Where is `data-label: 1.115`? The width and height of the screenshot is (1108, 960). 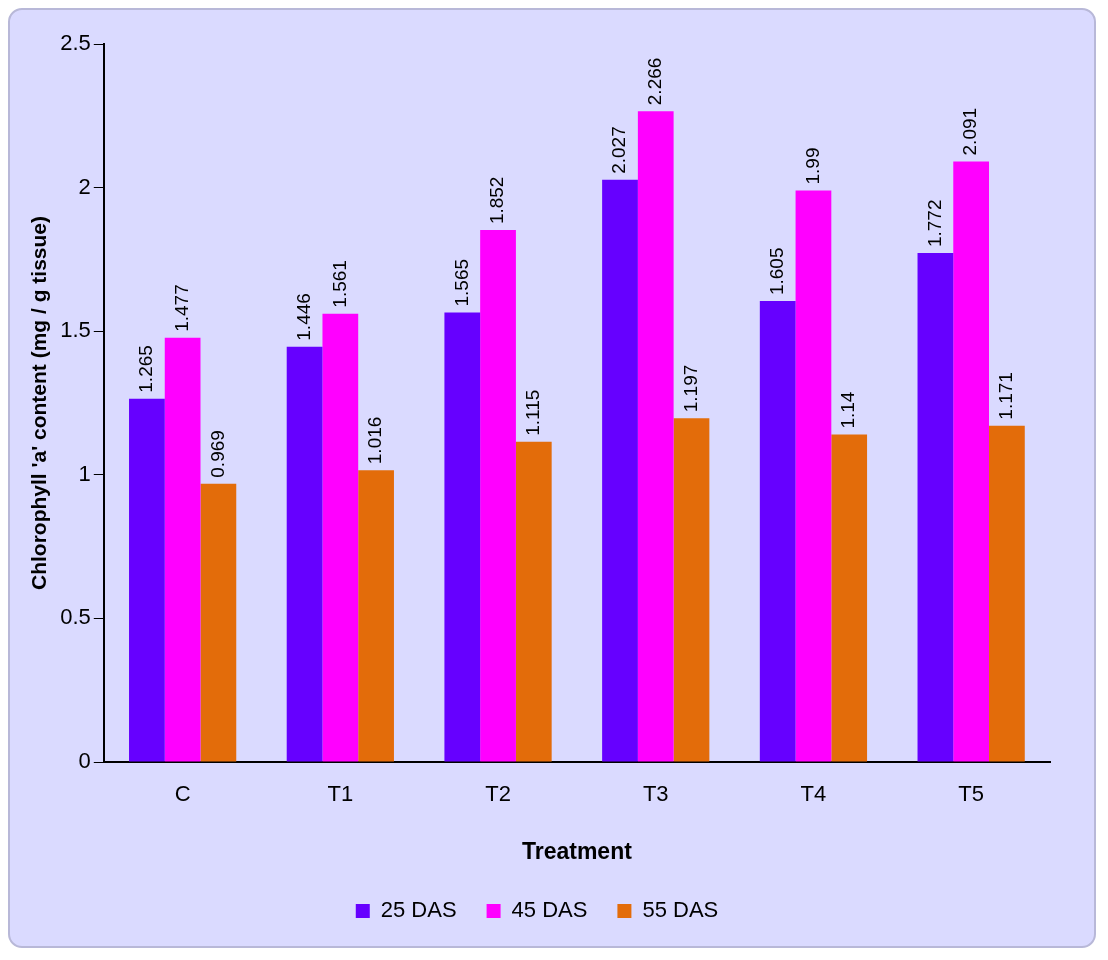
data-label: 1.115 is located at coordinates (533, 412).